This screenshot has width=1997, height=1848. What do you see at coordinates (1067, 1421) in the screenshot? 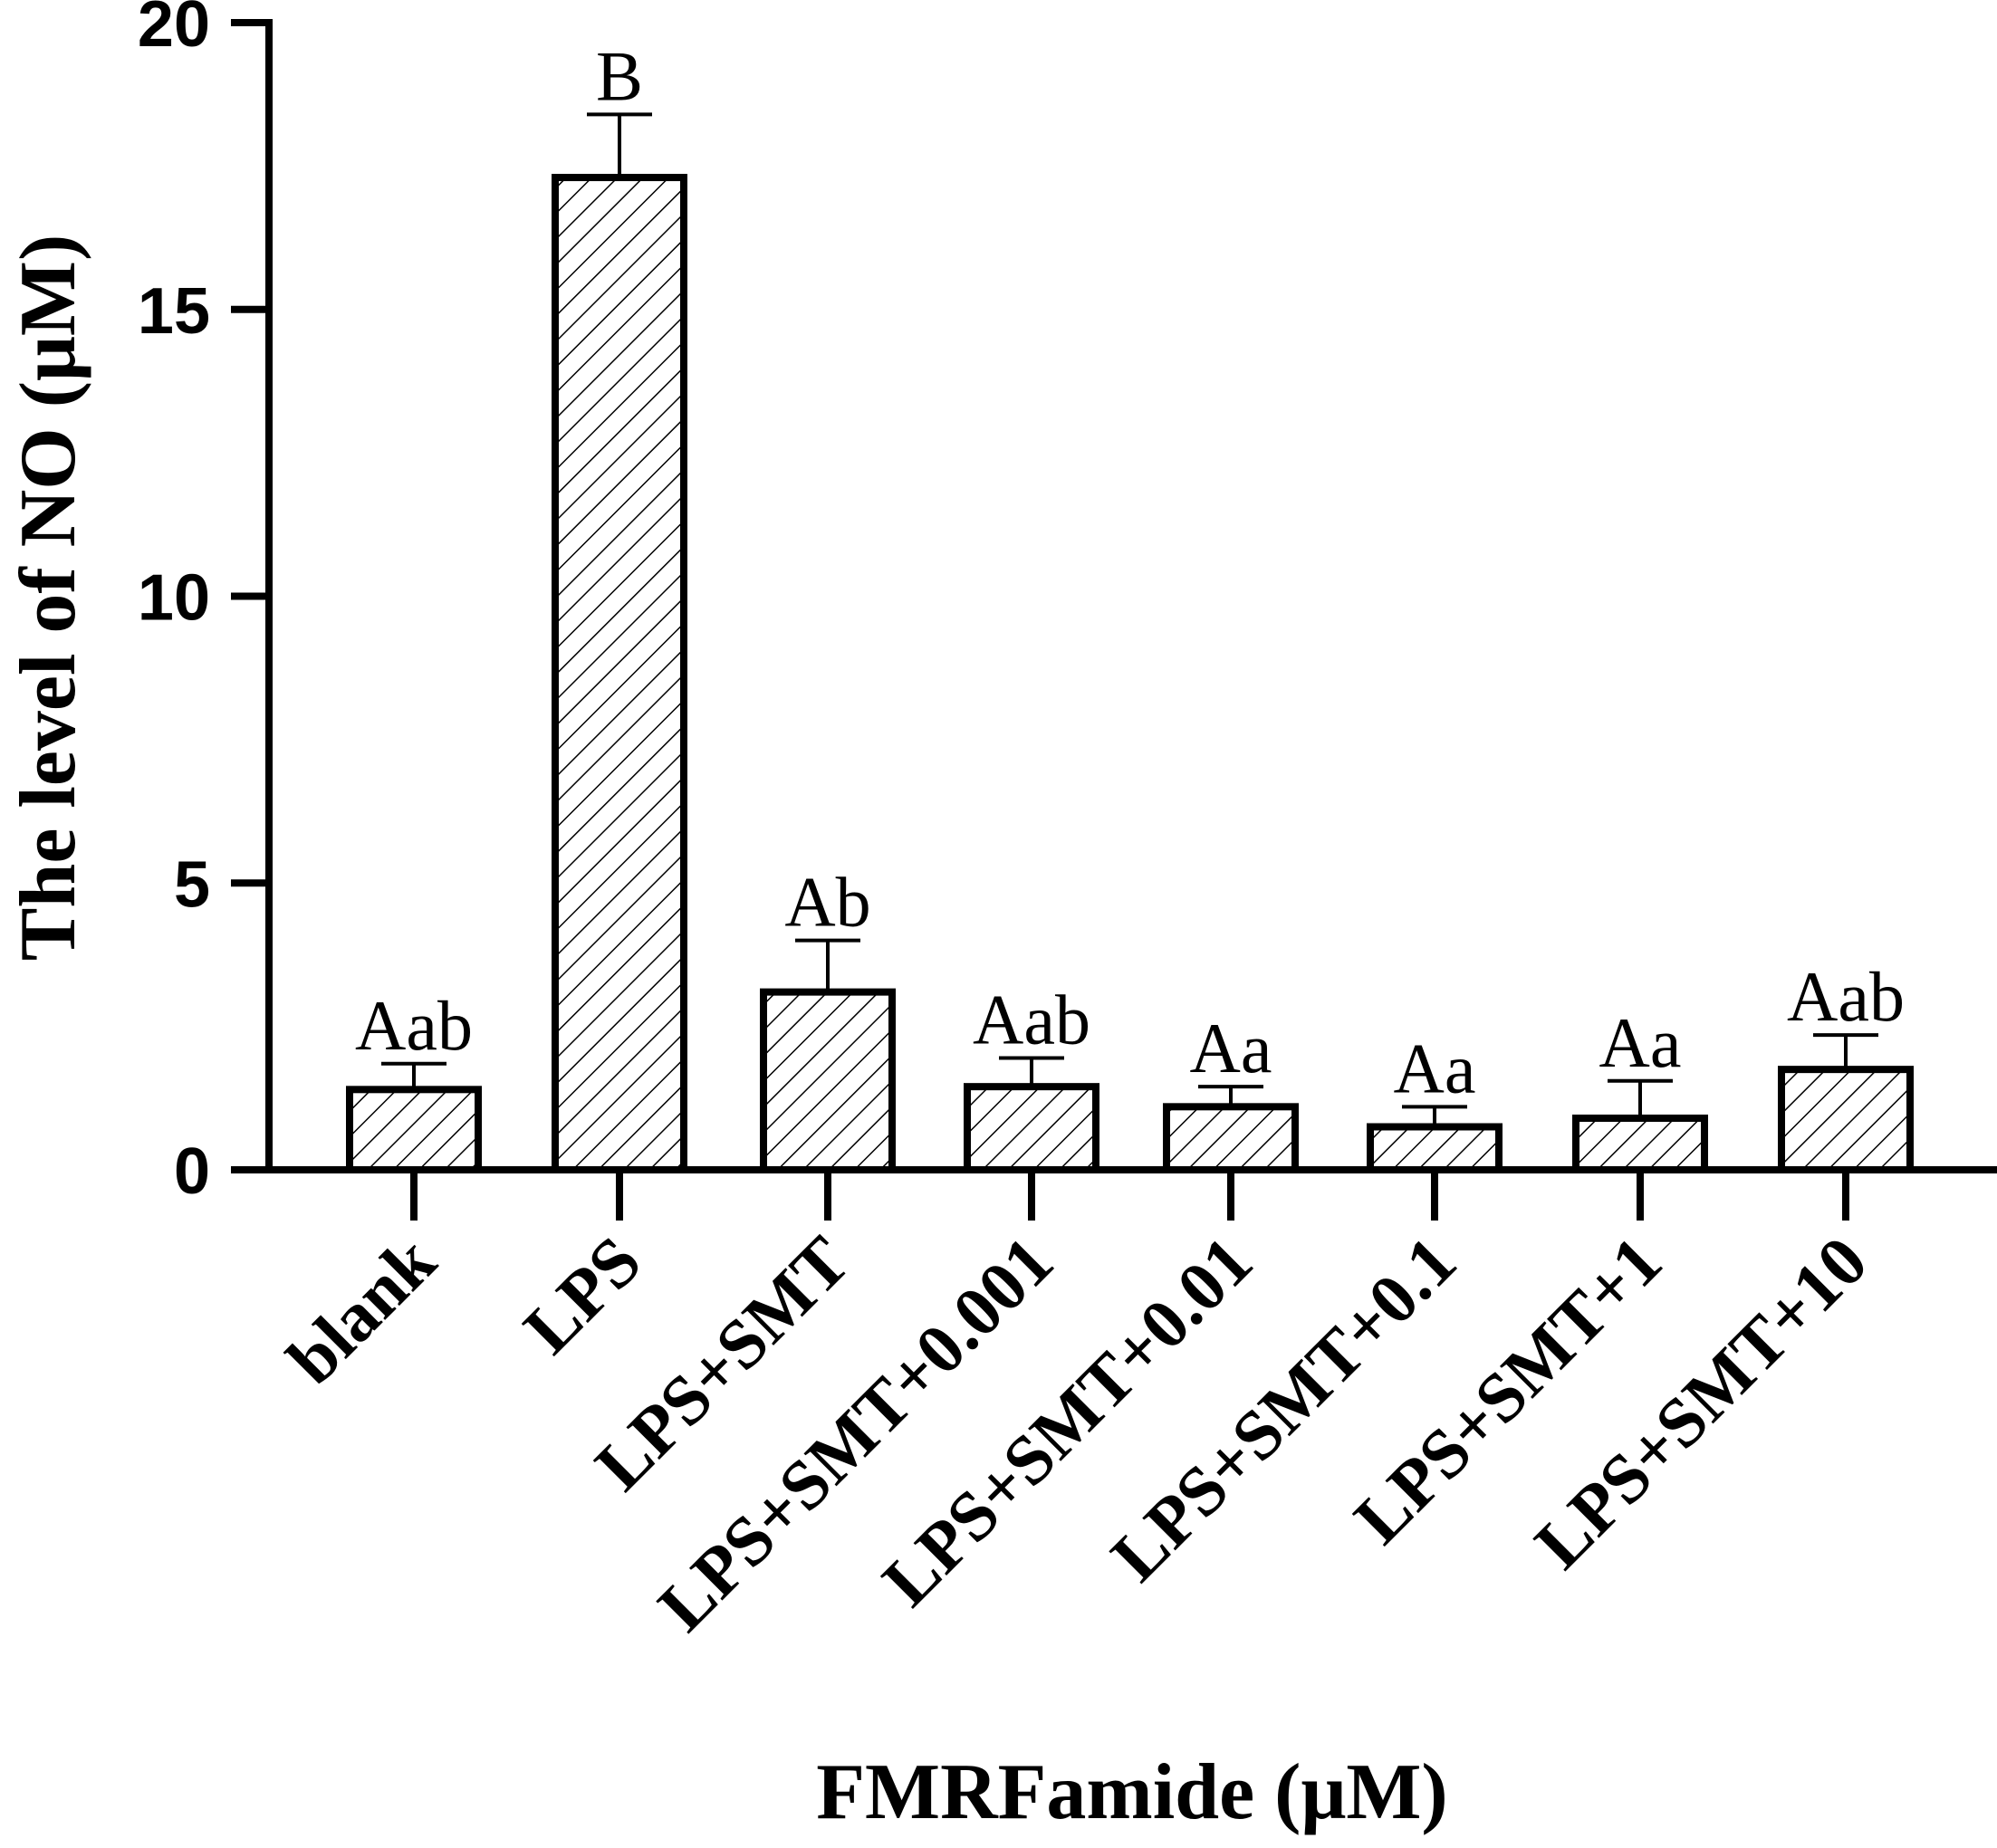
I see `x-tick-label: LPS+SMT+0.01` at bounding box center [1067, 1421].